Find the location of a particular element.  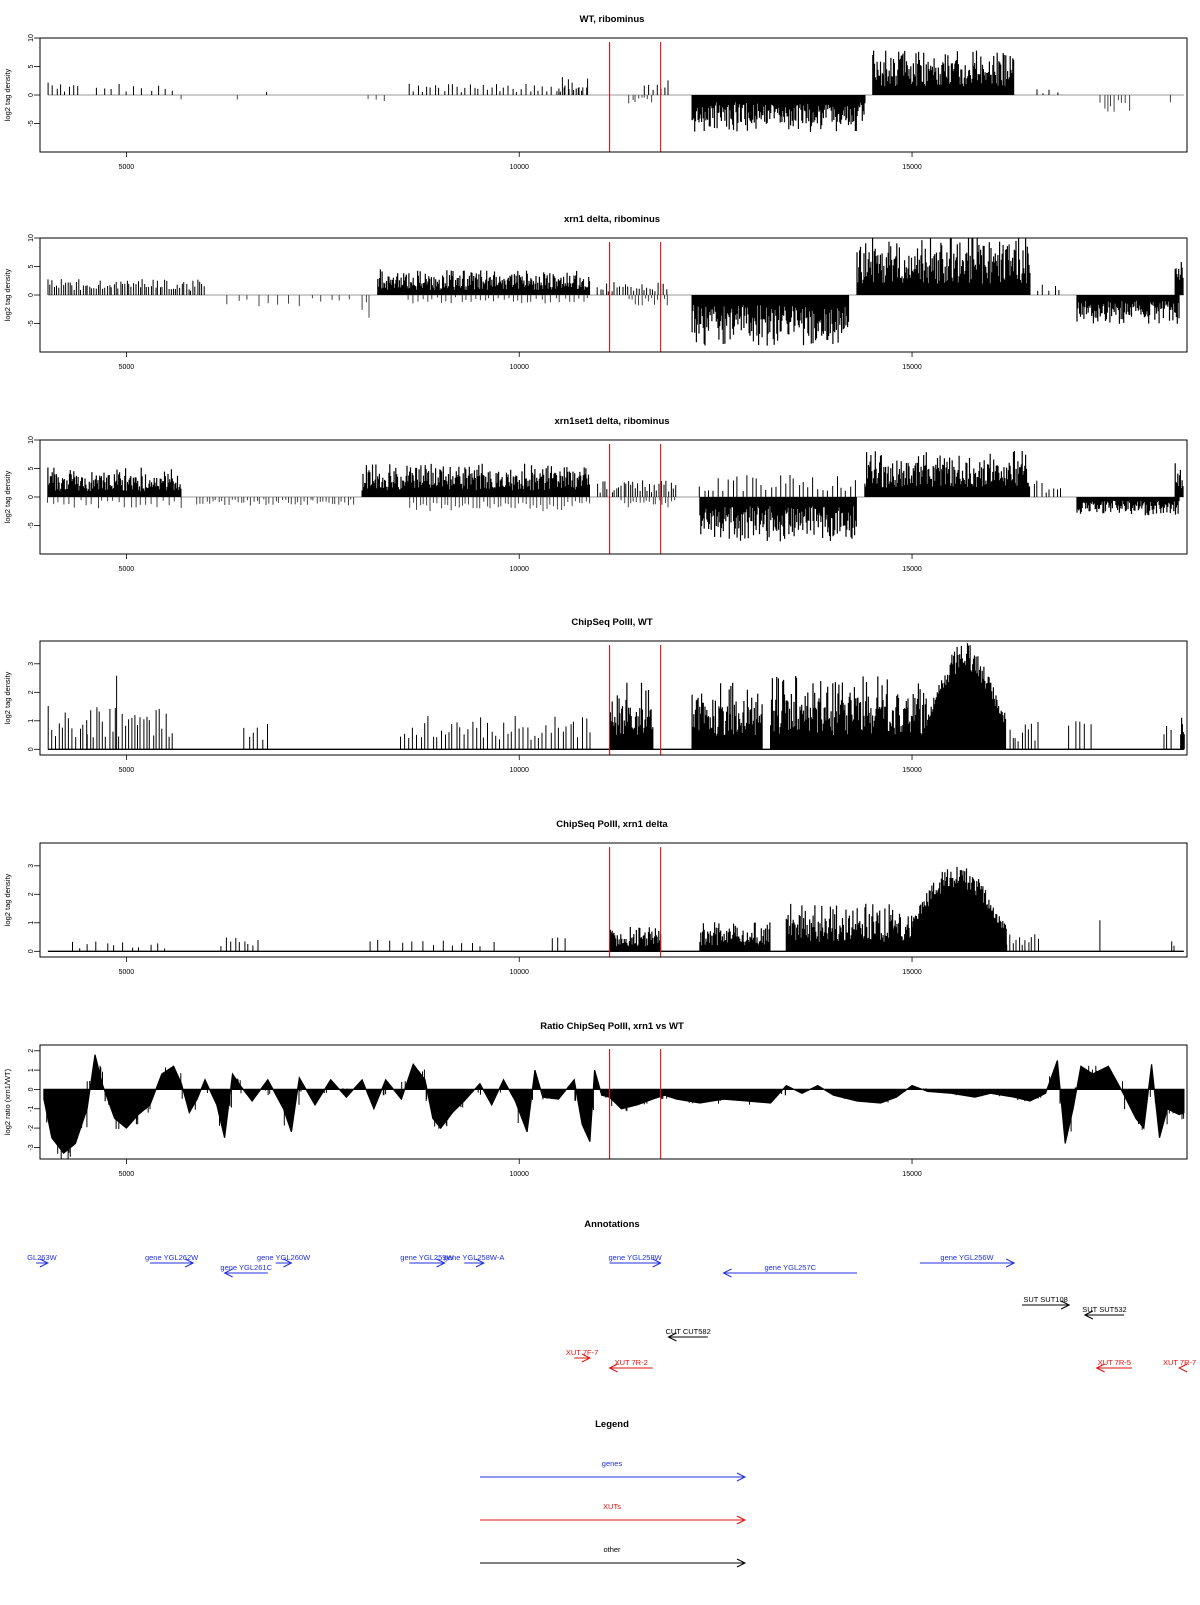

panel-title: ChipSeq PolII, WT is located at coordinates (611, 622).